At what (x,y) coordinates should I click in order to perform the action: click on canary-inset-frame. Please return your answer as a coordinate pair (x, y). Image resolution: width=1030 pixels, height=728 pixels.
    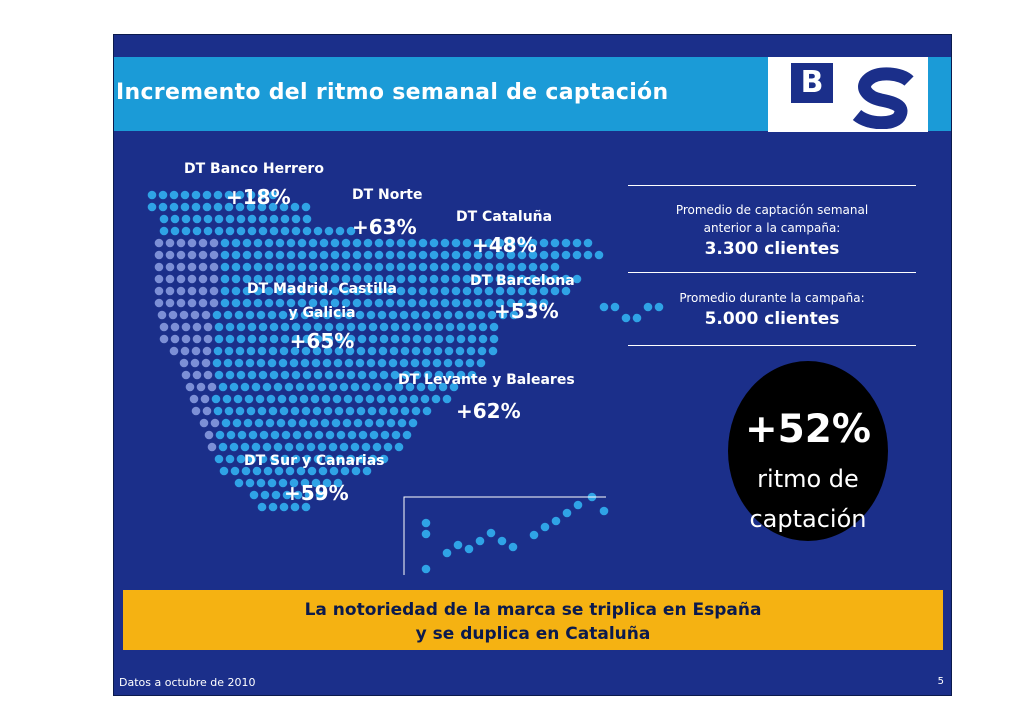
    Looking at the image, I should click on (504, 535).